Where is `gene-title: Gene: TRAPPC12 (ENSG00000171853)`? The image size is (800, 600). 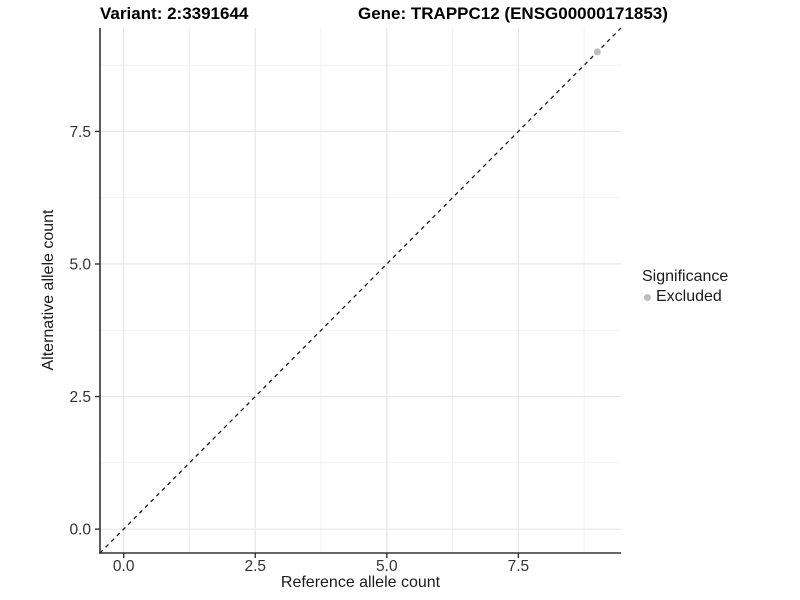 gene-title: Gene: TRAPPC12 (ENSG00000171853) is located at coordinates (513, 13).